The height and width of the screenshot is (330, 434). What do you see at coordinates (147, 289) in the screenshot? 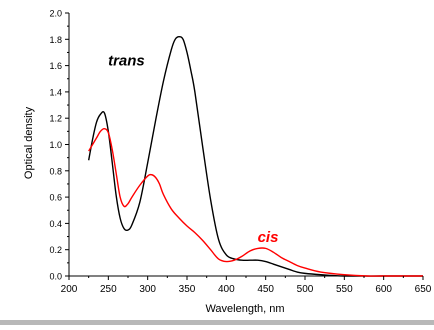
I see `x-tick-label: 300` at bounding box center [147, 289].